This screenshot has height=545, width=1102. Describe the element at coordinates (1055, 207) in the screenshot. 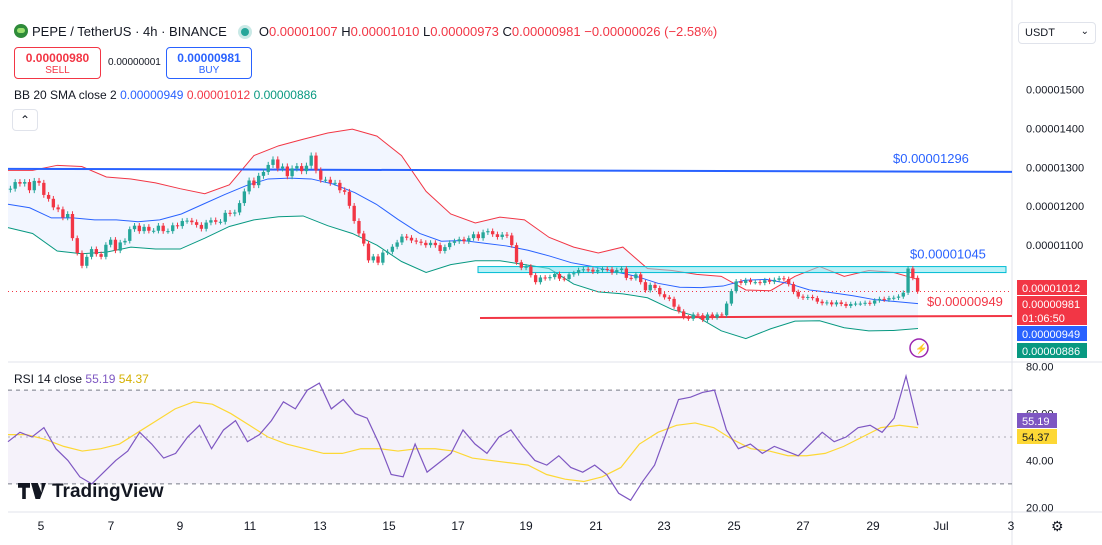

I see `price-tick-label: 0.00001200` at that location.